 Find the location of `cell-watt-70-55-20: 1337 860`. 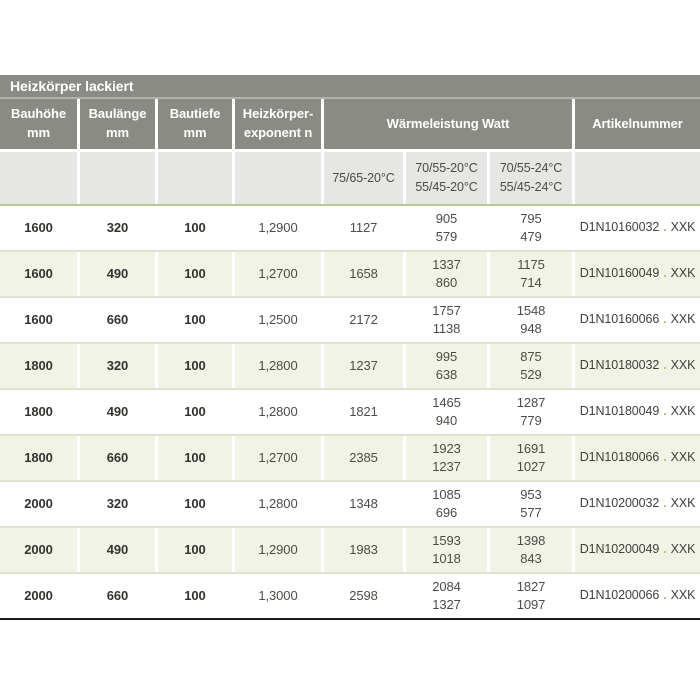

cell-watt-70-55-20: 1337 860 is located at coordinates (446, 274).